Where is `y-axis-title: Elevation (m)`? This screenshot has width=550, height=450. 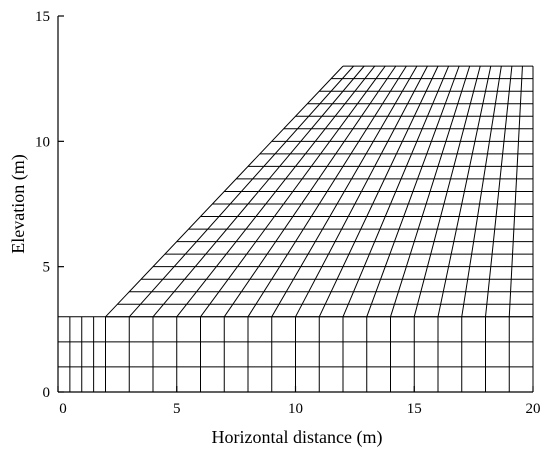 y-axis-title: Elevation (m) is located at coordinates (18, 203).